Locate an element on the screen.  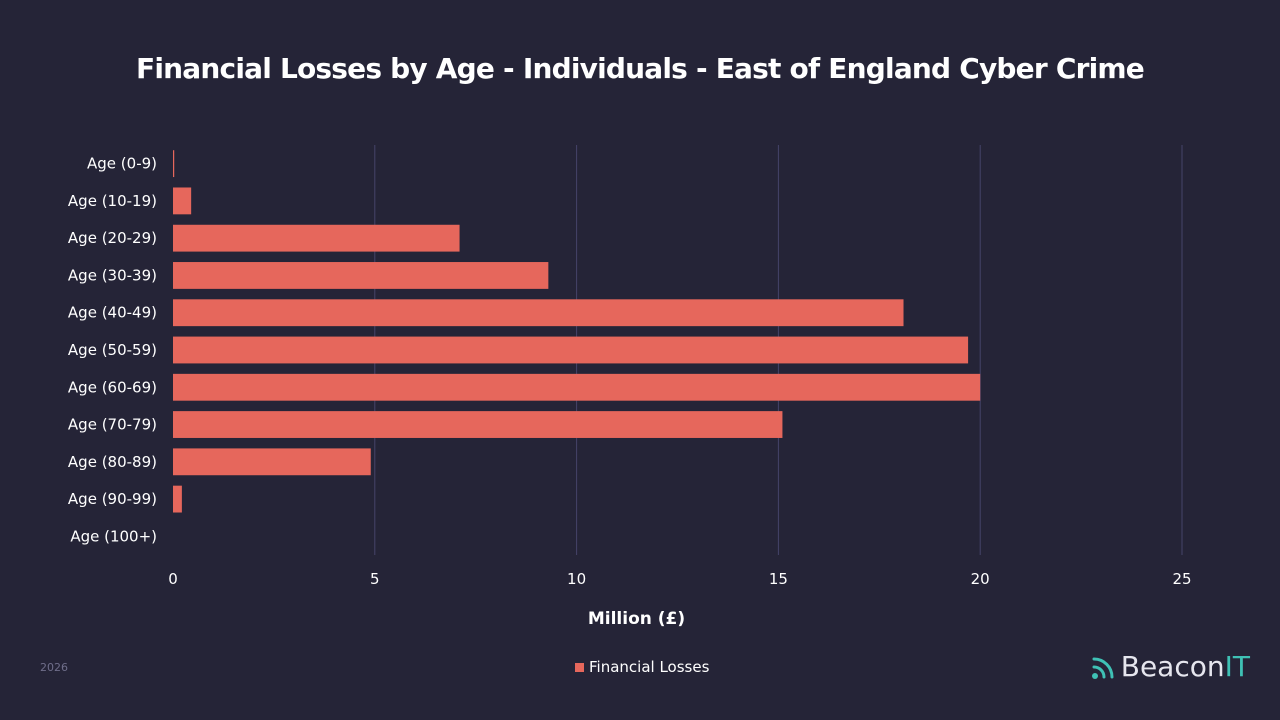
y-tick-label: Age (70-79) is located at coordinates (112, 425).